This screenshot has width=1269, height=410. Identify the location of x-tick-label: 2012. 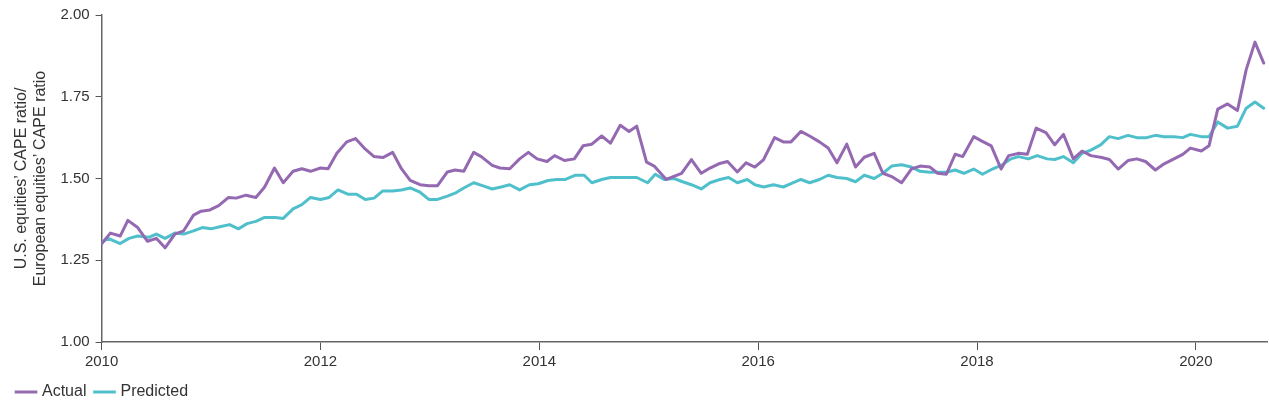
(320, 361).